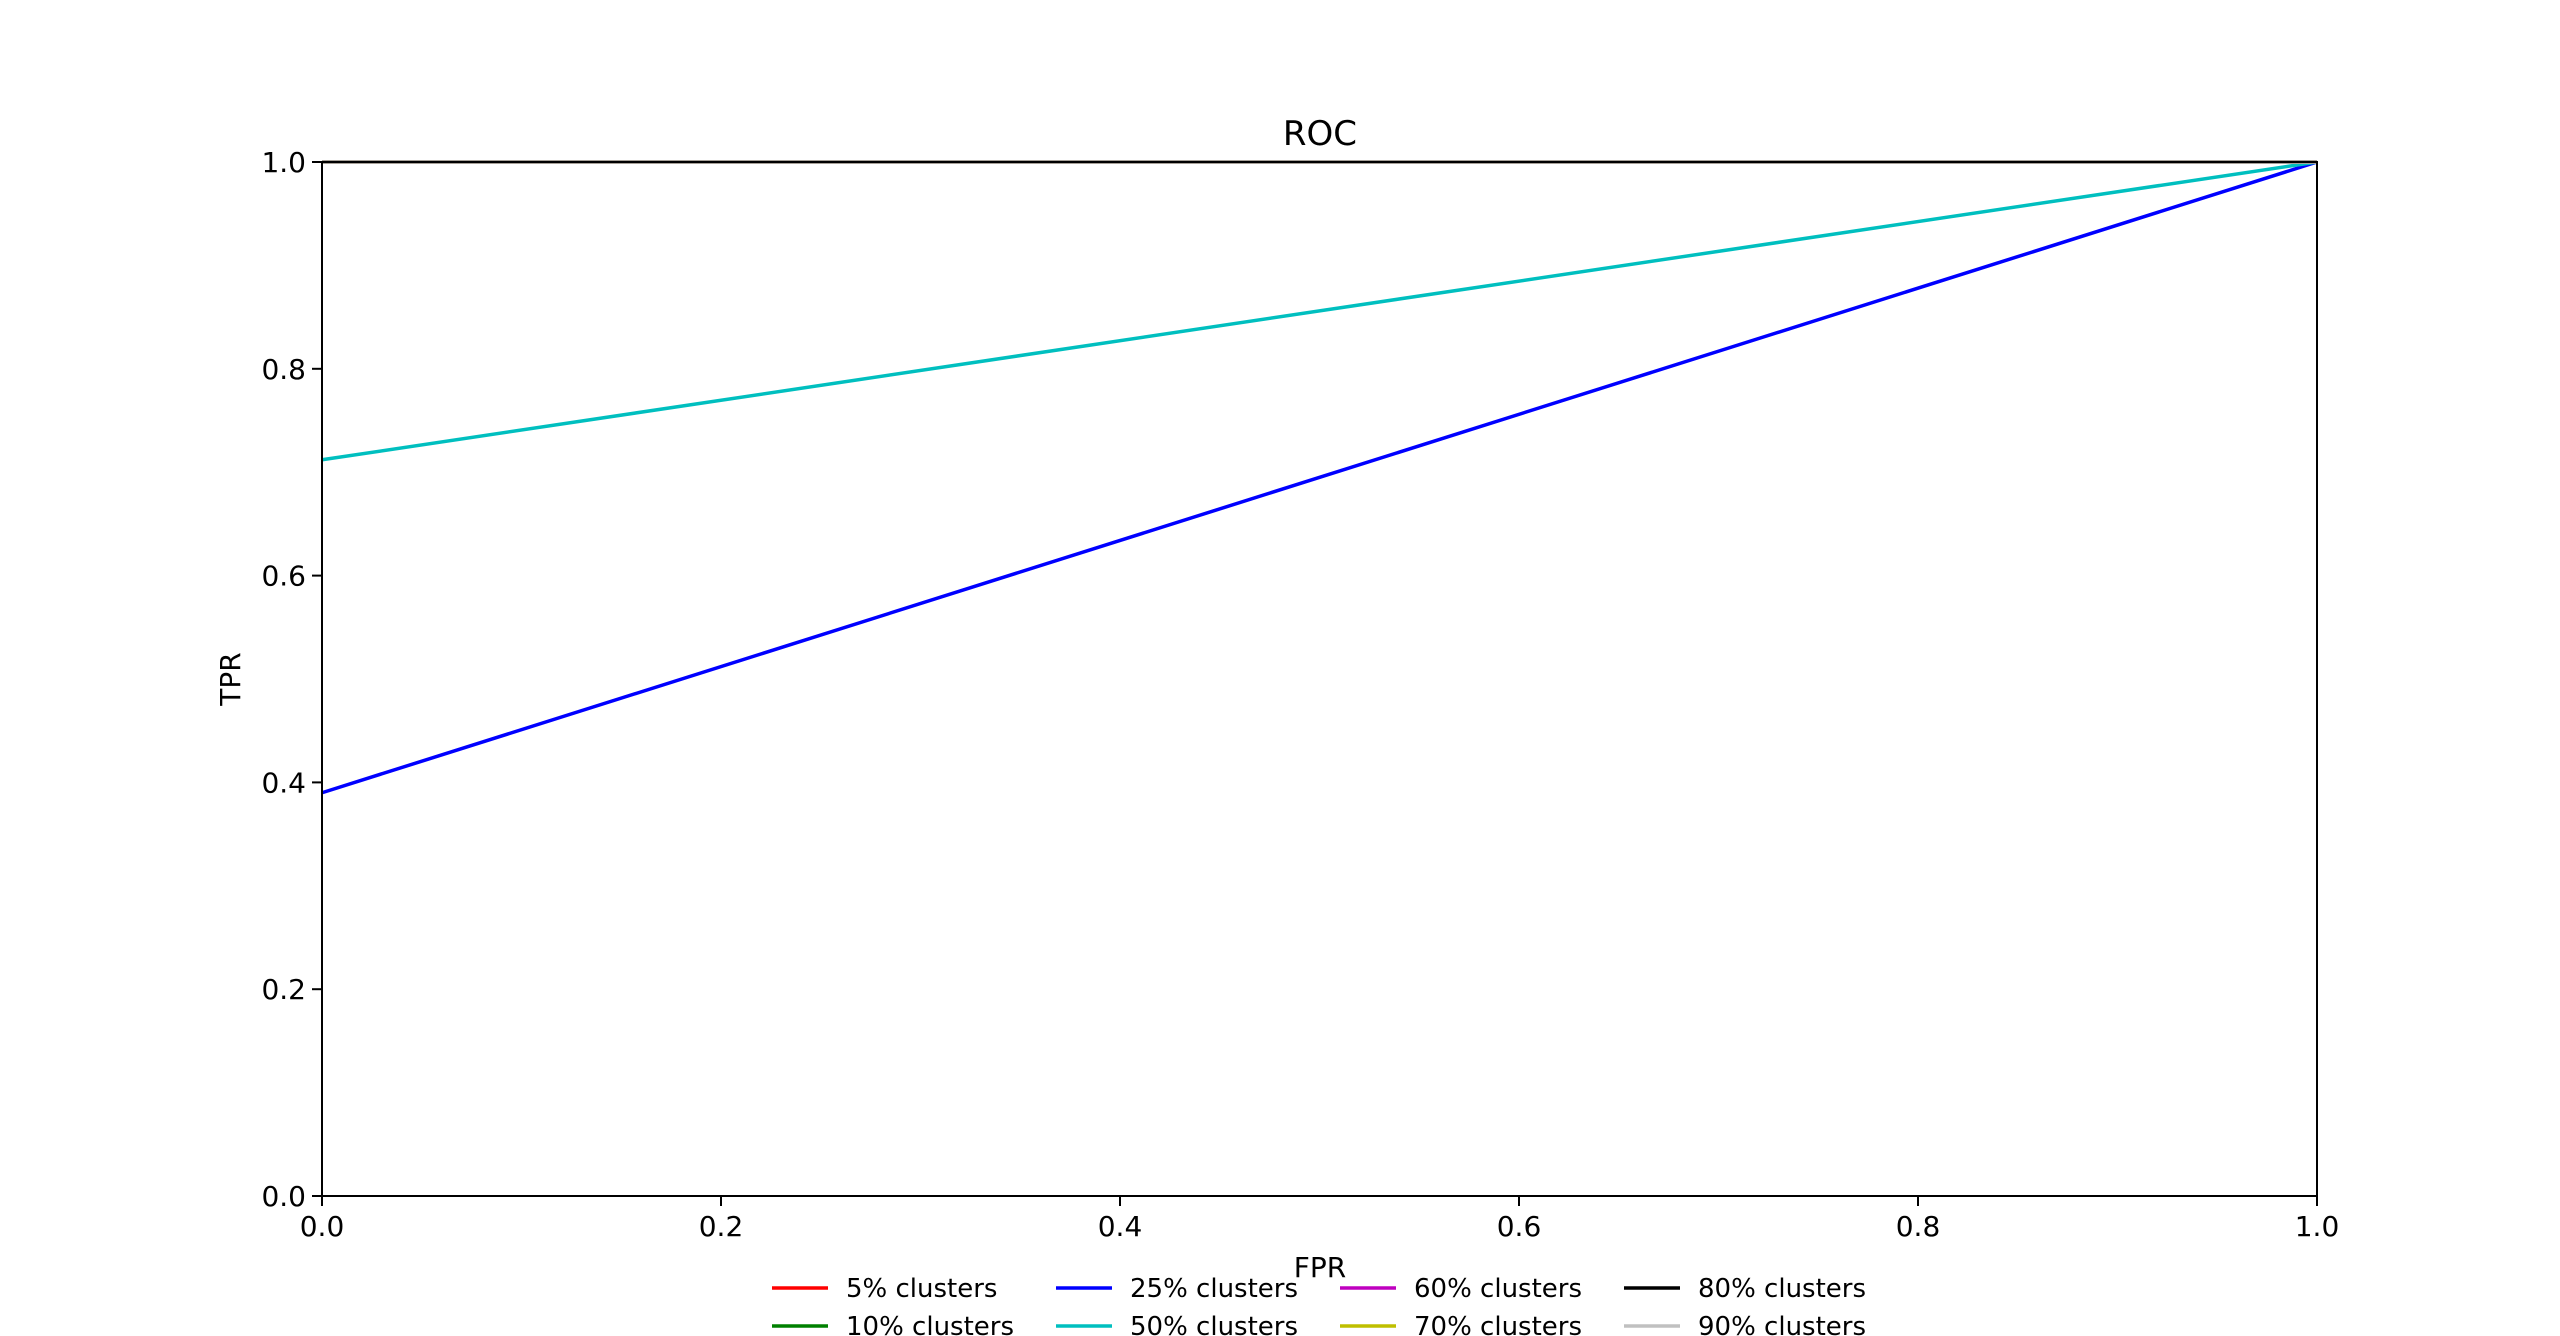 This screenshot has height=1336, width=2560. I want to click on legend-label: 60% clusters, so click(1498, 1289).